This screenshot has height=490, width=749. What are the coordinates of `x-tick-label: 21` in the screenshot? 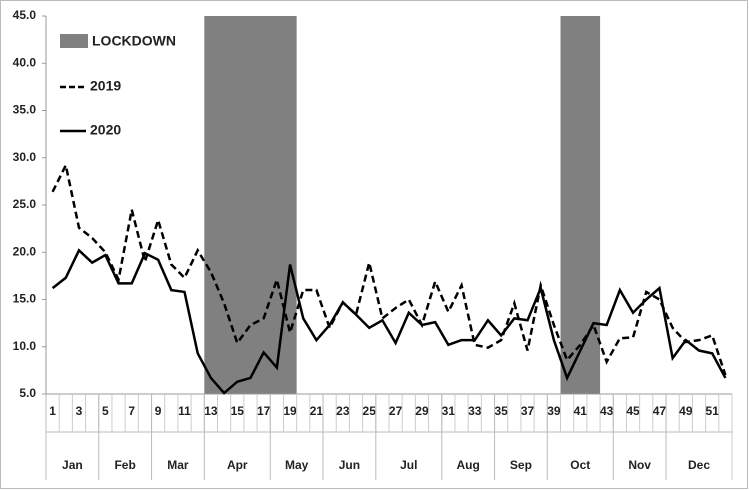 It's located at (317, 411).